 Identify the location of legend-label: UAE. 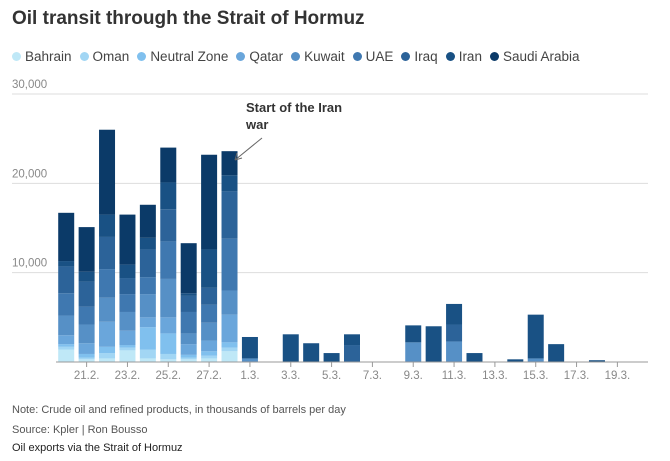
(379, 56).